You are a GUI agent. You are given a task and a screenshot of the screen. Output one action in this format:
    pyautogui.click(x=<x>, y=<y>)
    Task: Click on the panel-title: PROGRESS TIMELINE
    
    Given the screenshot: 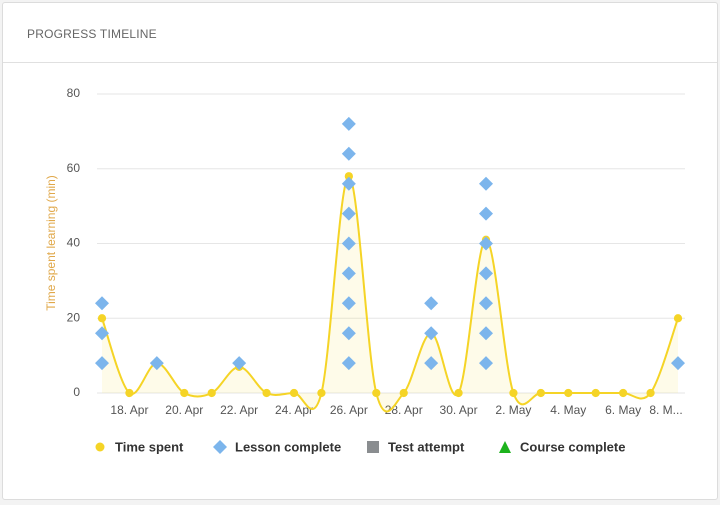 What is the action you would take?
    pyautogui.click(x=92, y=34)
    